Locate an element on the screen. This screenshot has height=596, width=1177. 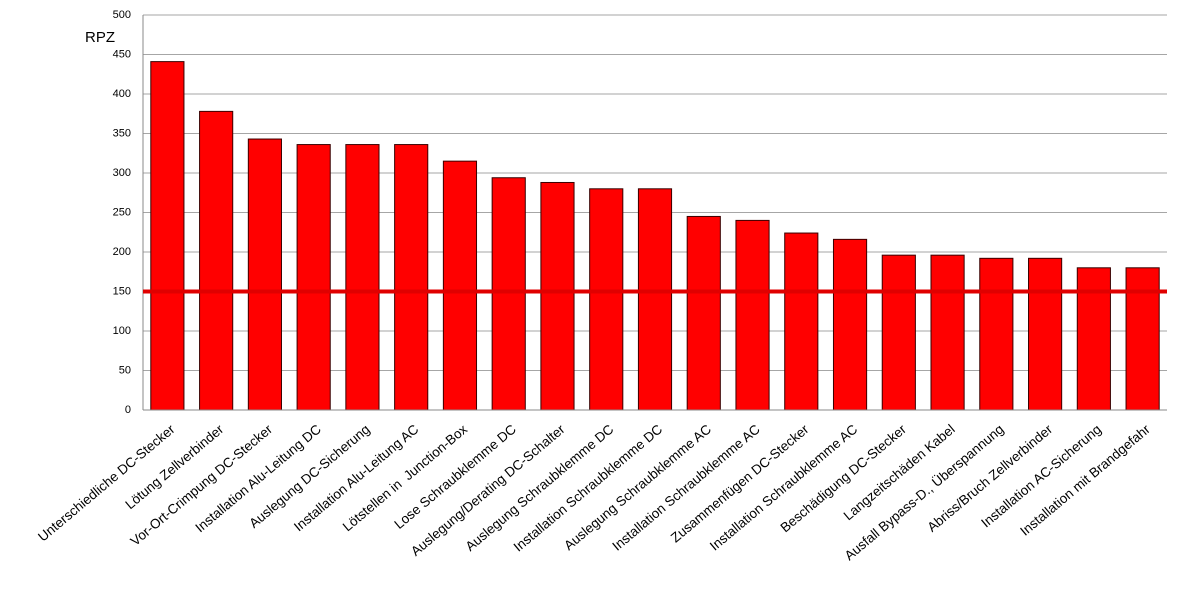
y-tick-label: 350 is located at coordinates (122, 133).